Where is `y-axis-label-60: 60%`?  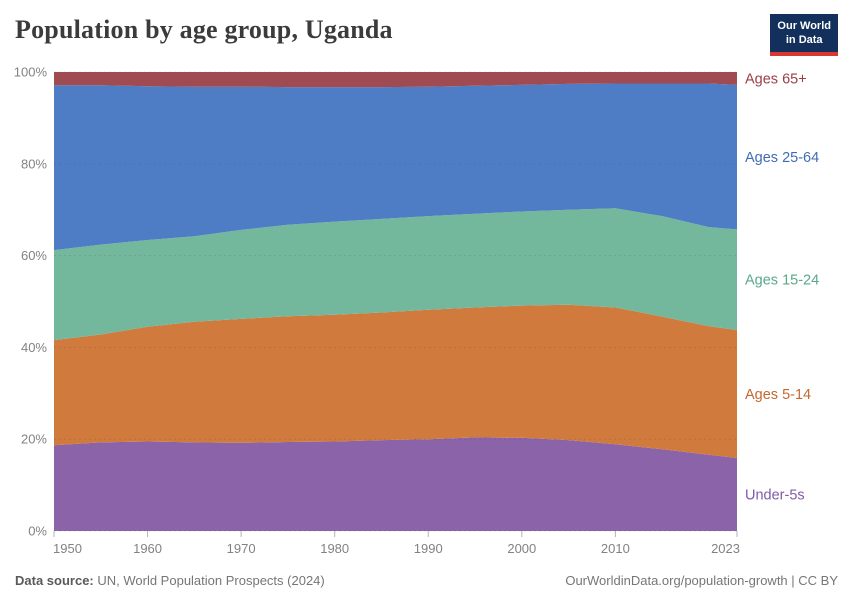
y-axis-label-60: 60% is located at coordinates (34, 255).